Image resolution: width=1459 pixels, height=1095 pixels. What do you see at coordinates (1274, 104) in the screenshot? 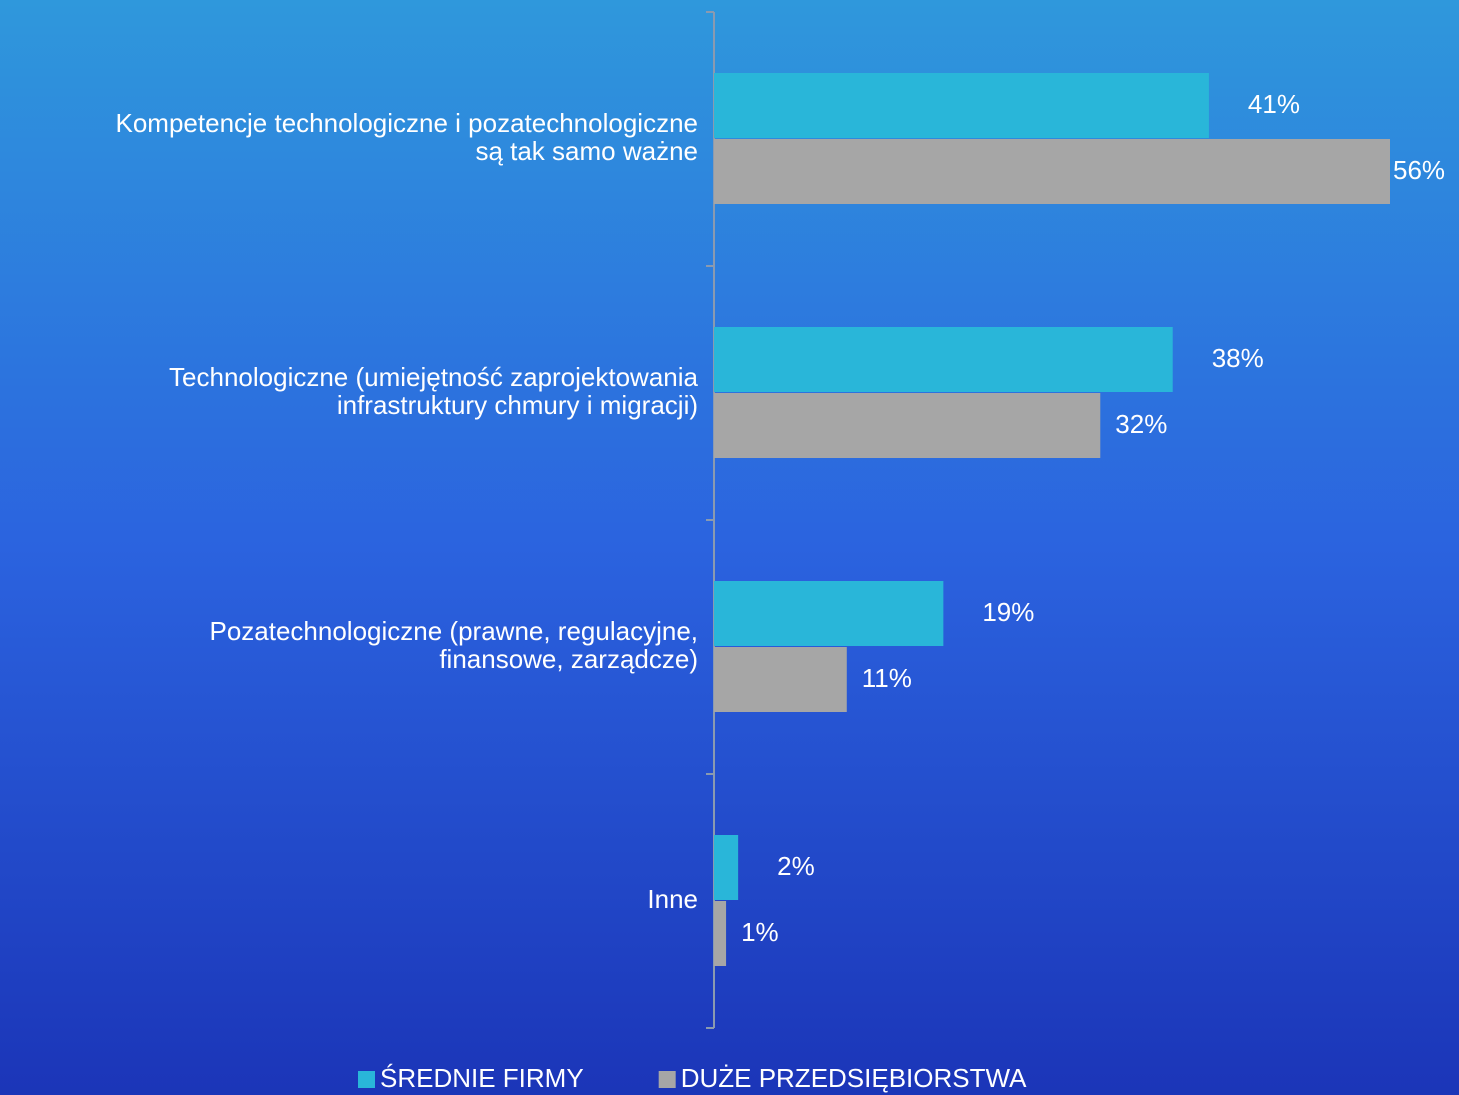
I see `value-label: 41%` at bounding box center [1274, 104].